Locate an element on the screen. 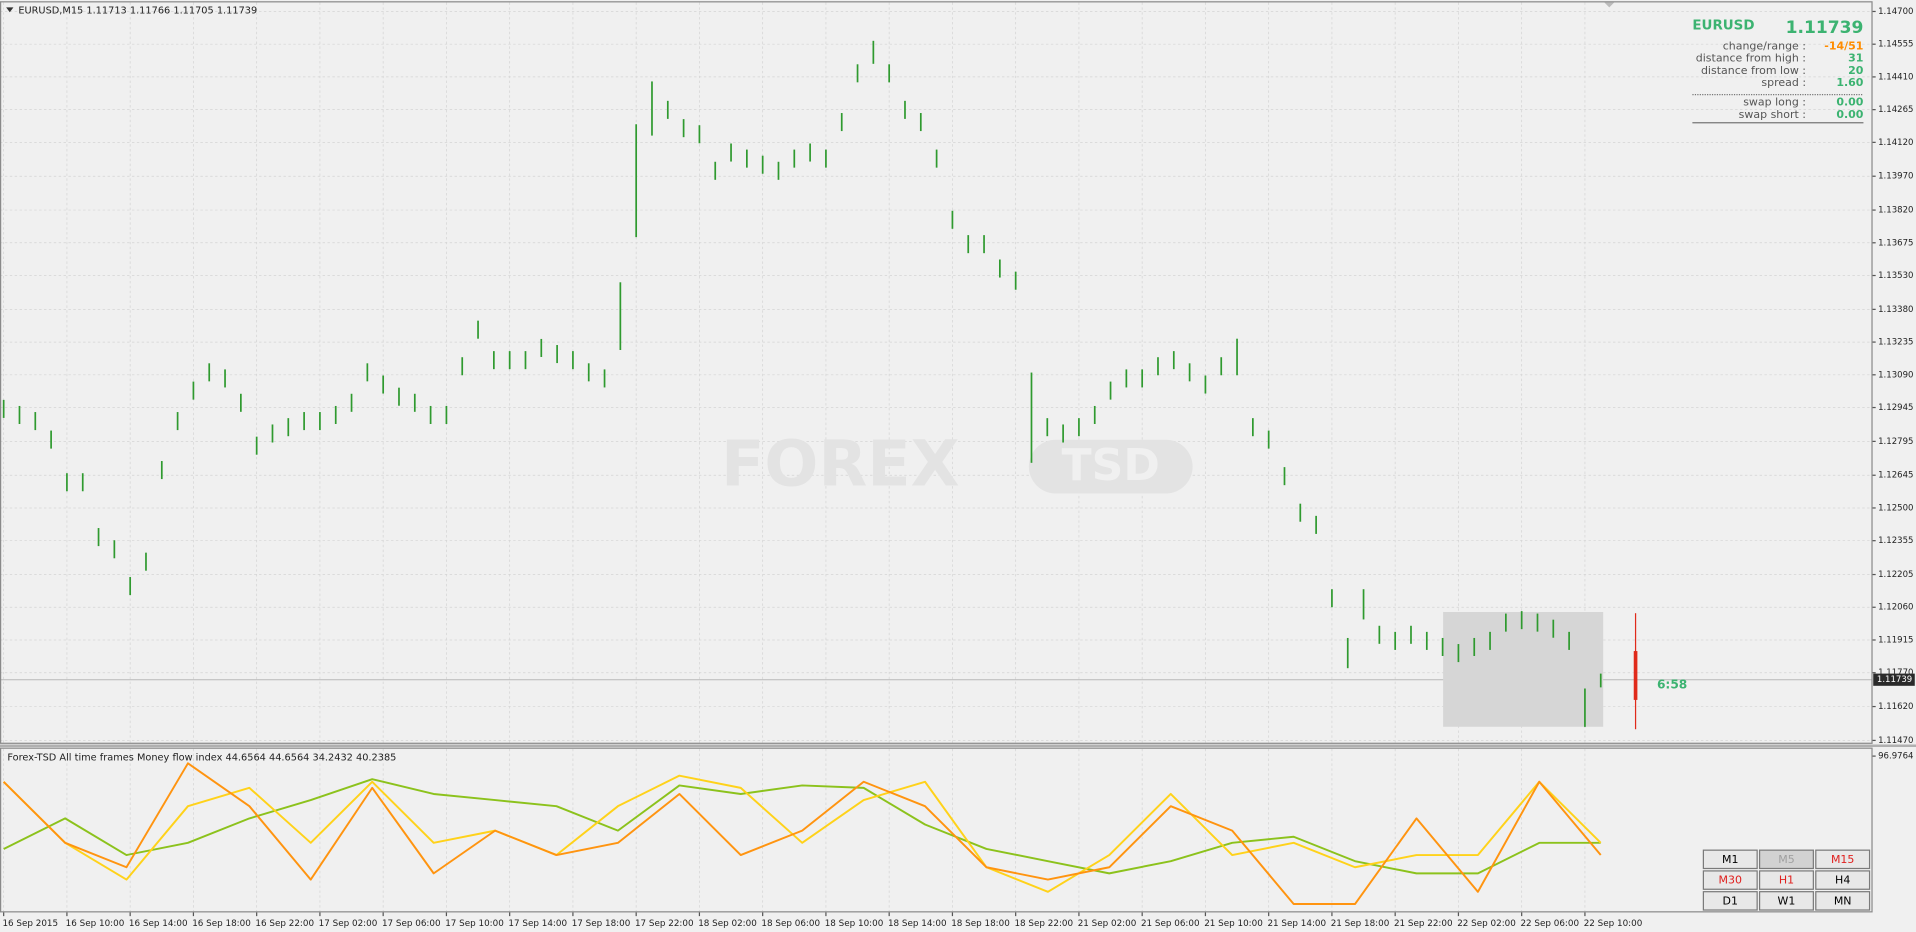 This screenshot has width=1916, height=932. y-tick-label: 1.14120 is located at coordinates (1895, 143).